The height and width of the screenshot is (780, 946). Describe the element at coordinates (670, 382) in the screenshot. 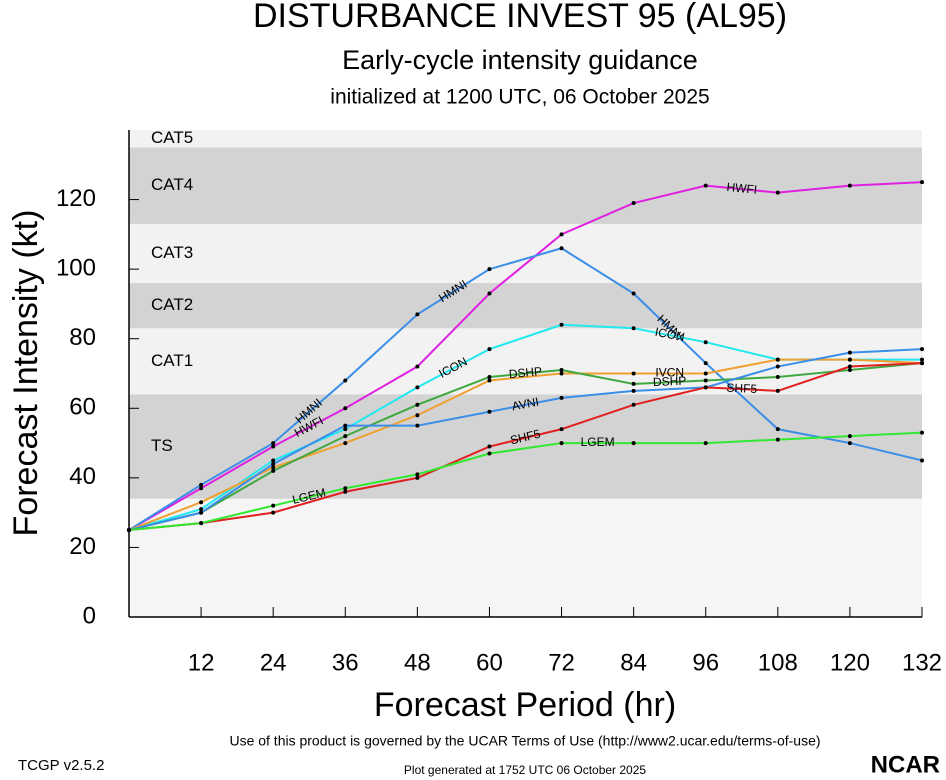

I see `series-label: DSHP` at that location.